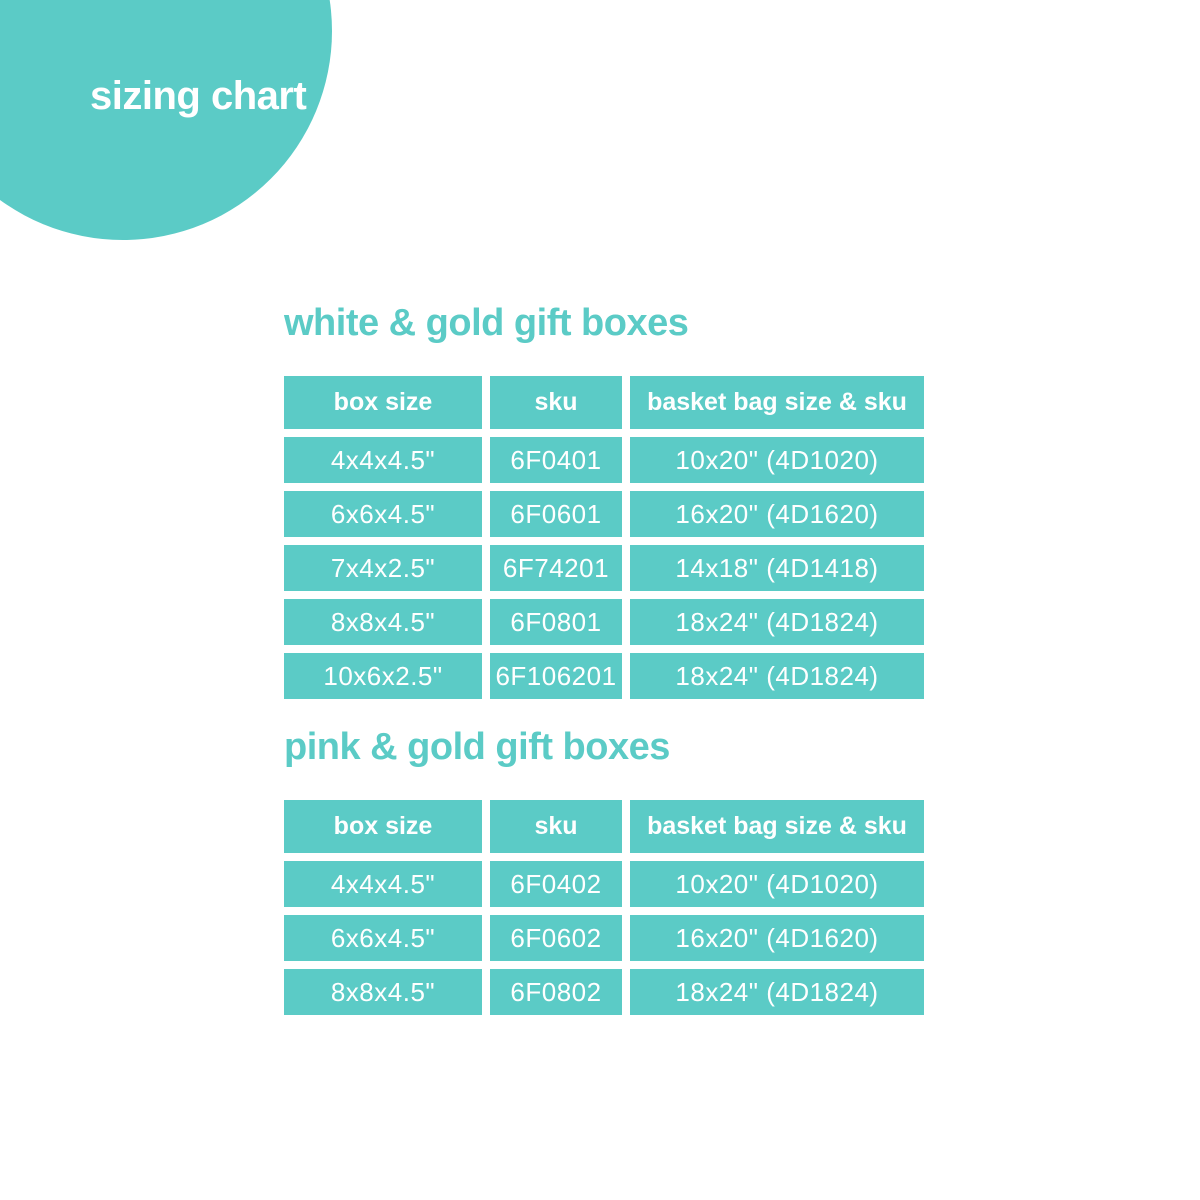  What do you see at coordinates (777, 568) in the screenshot?
I see `basket-bag-cell: 14x18" (4D1418)` at bounding box center [777, 568].